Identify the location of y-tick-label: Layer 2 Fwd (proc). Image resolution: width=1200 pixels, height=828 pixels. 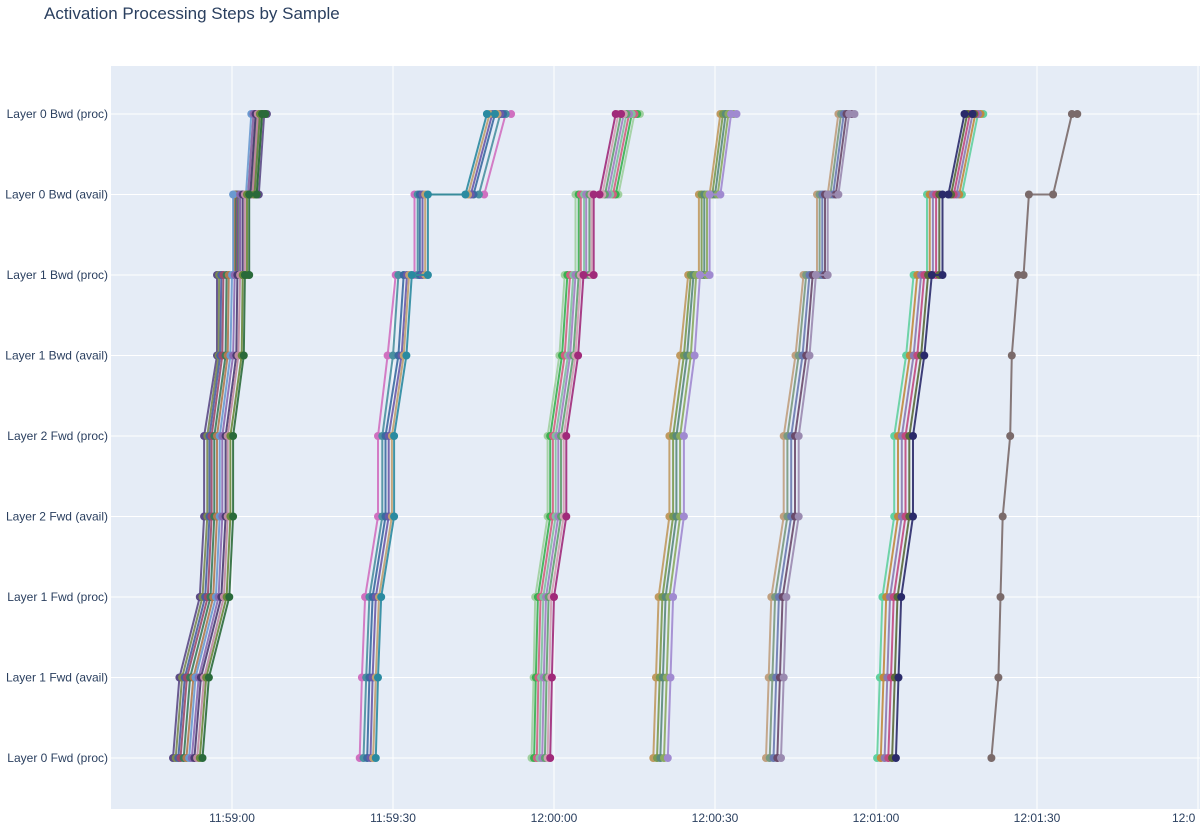
(57, 436).